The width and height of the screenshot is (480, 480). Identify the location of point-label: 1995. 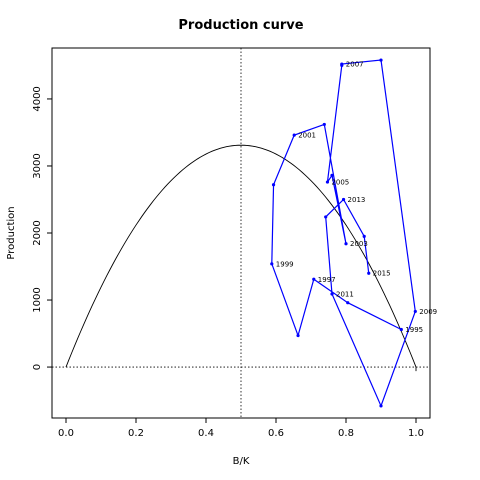
(414, 330).